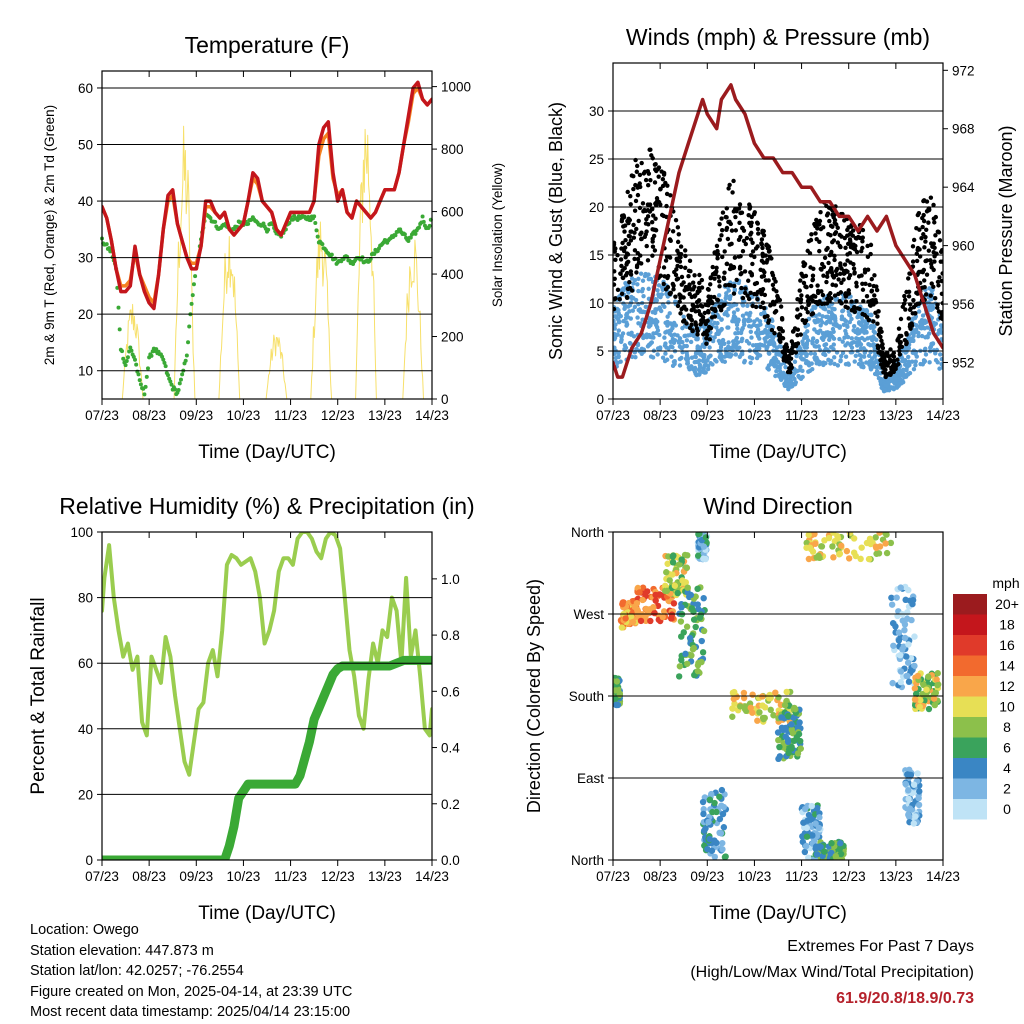 This screenshot has height=1024, width=1024. Describe the element at coordinates (707, 415) in the screenshot. I see `x-tick-label: 09/23` at that location.